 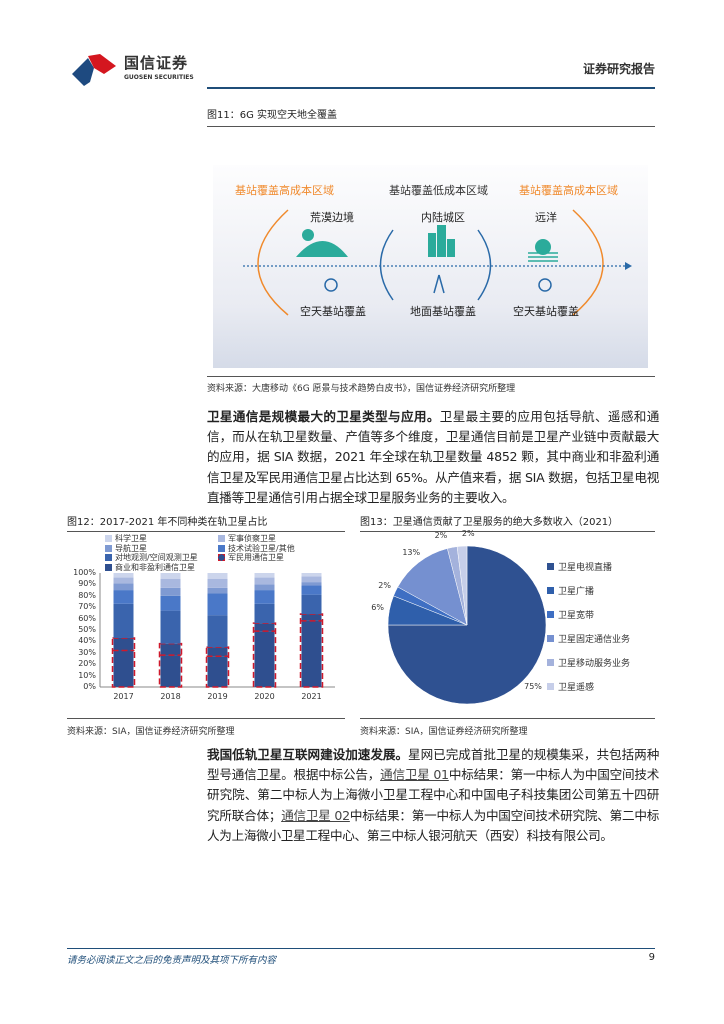 I want to click on fig12-source: 资料来源：SIA，国信证券经济研究所整理, so click(x=151, y=732).